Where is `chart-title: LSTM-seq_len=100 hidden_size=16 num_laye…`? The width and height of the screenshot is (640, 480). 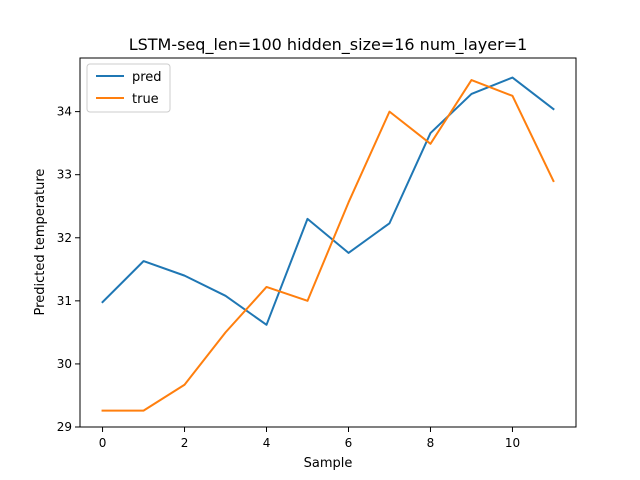
chart-title: LSTM-seq_len=100 hidden_size=16 num_laye… is located at coordinates (328, 45).